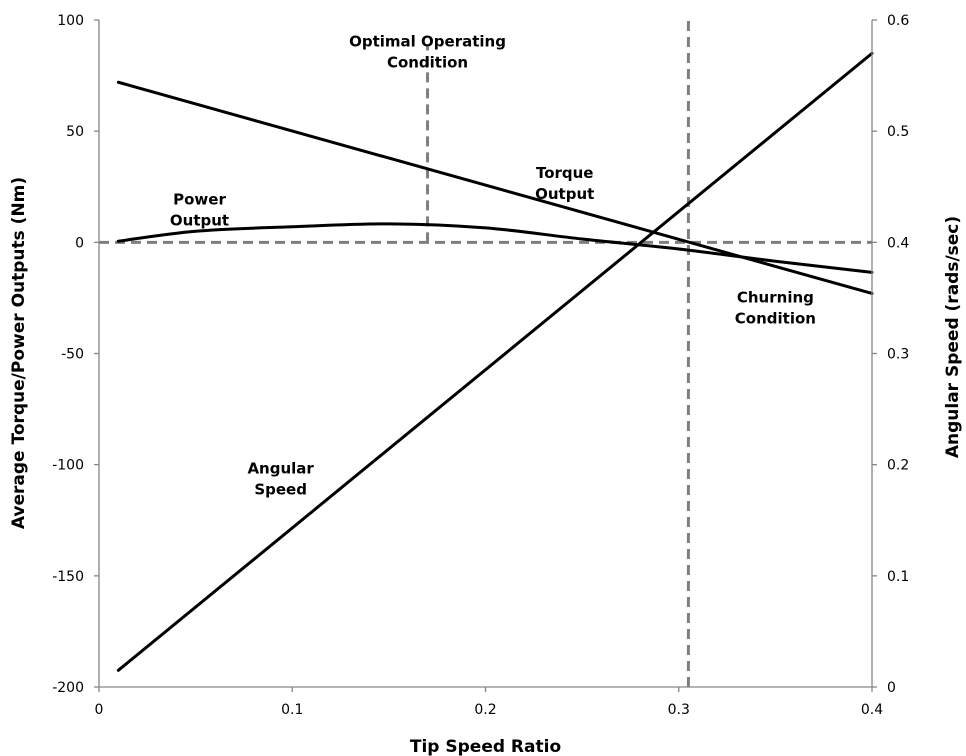 The image size is (966, 756). What do you see at coordinates (898, 466) in the screenshot?
I see `y-right-tick-label: 0.2` at bounding box center [898, 466].